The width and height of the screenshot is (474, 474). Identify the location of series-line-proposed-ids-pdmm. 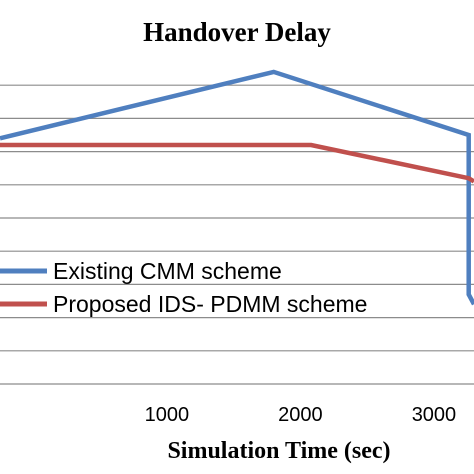
(237, 163).